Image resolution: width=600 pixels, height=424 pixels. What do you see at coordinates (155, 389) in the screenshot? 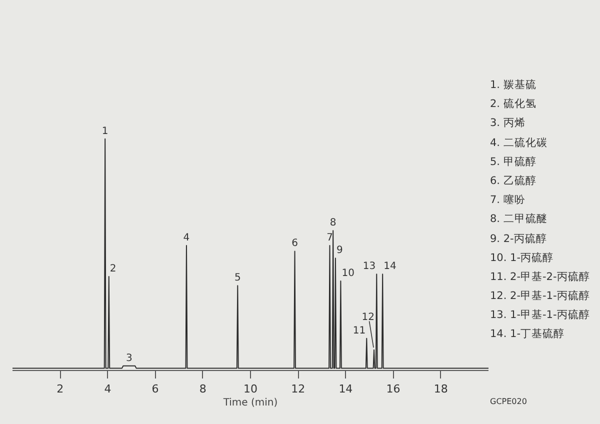
I see `x-tick-label: 6` at bounding box center [155, 389].